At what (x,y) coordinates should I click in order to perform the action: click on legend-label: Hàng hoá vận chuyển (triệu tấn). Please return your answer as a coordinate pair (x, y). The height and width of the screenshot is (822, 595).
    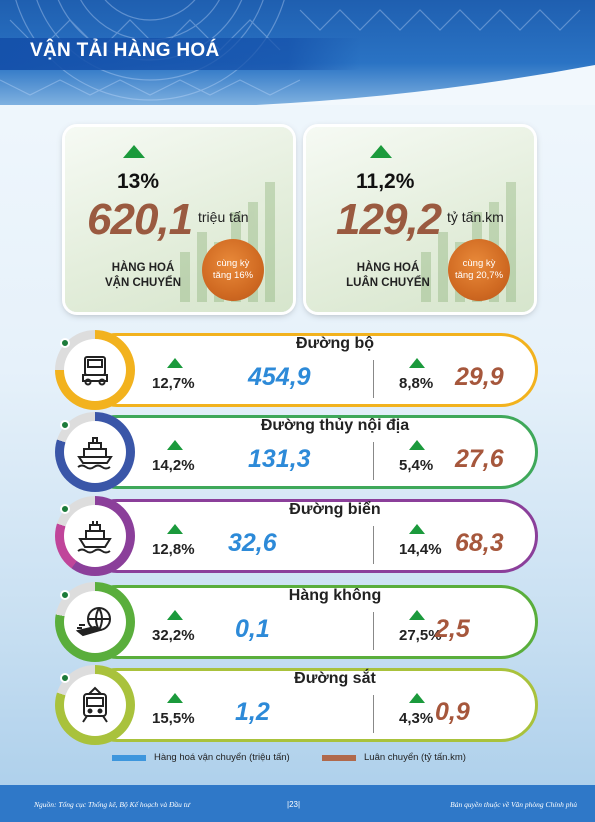
    Looking at the image, I should click on (222, 757).